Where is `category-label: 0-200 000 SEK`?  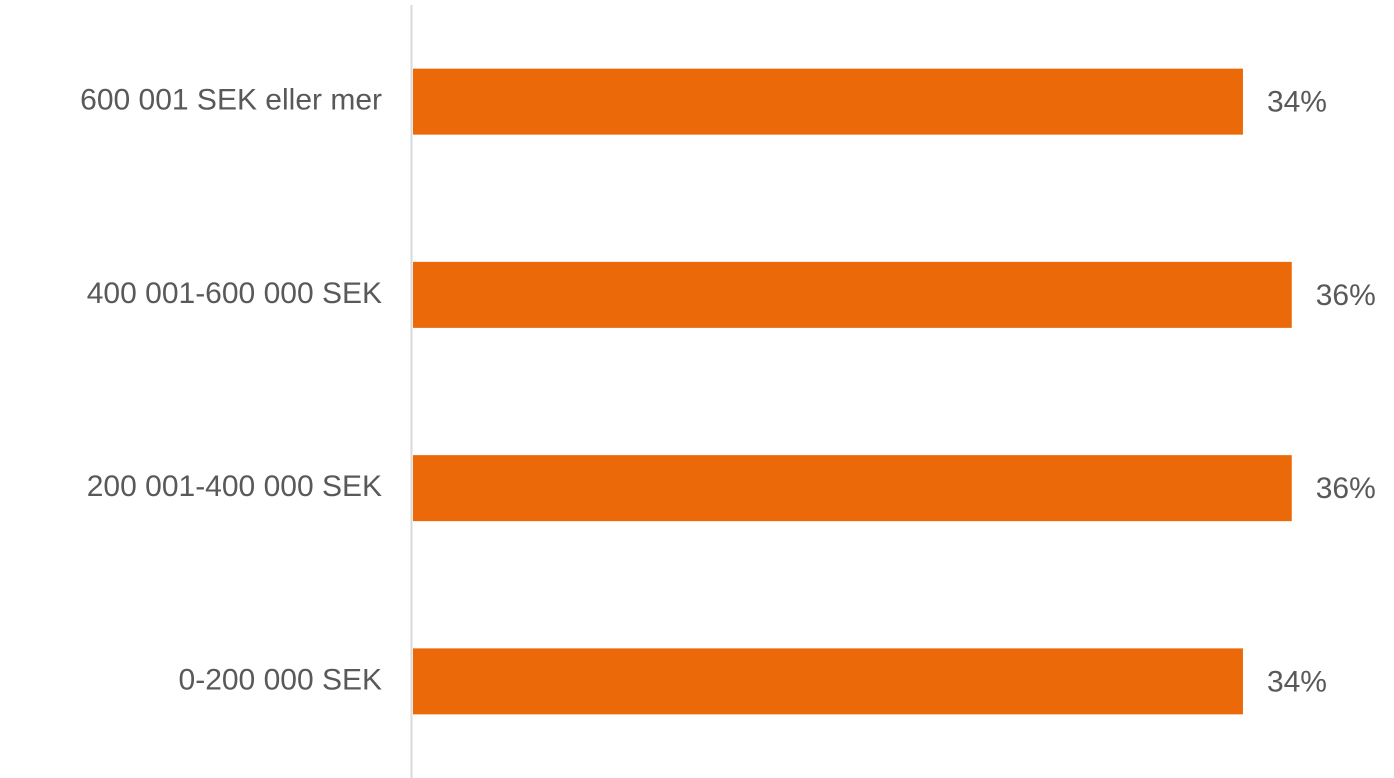
category-label: 0-200 000 SEK is located at coordinates (280, 679).